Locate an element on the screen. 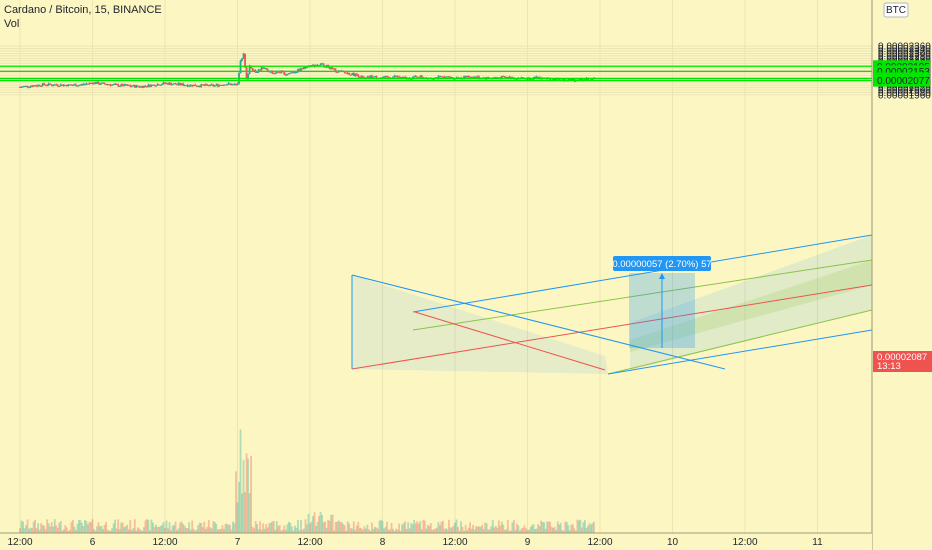 The image size is (932, 550). y-tick-label: 0.00002320 is located at coordinates (904, 52).